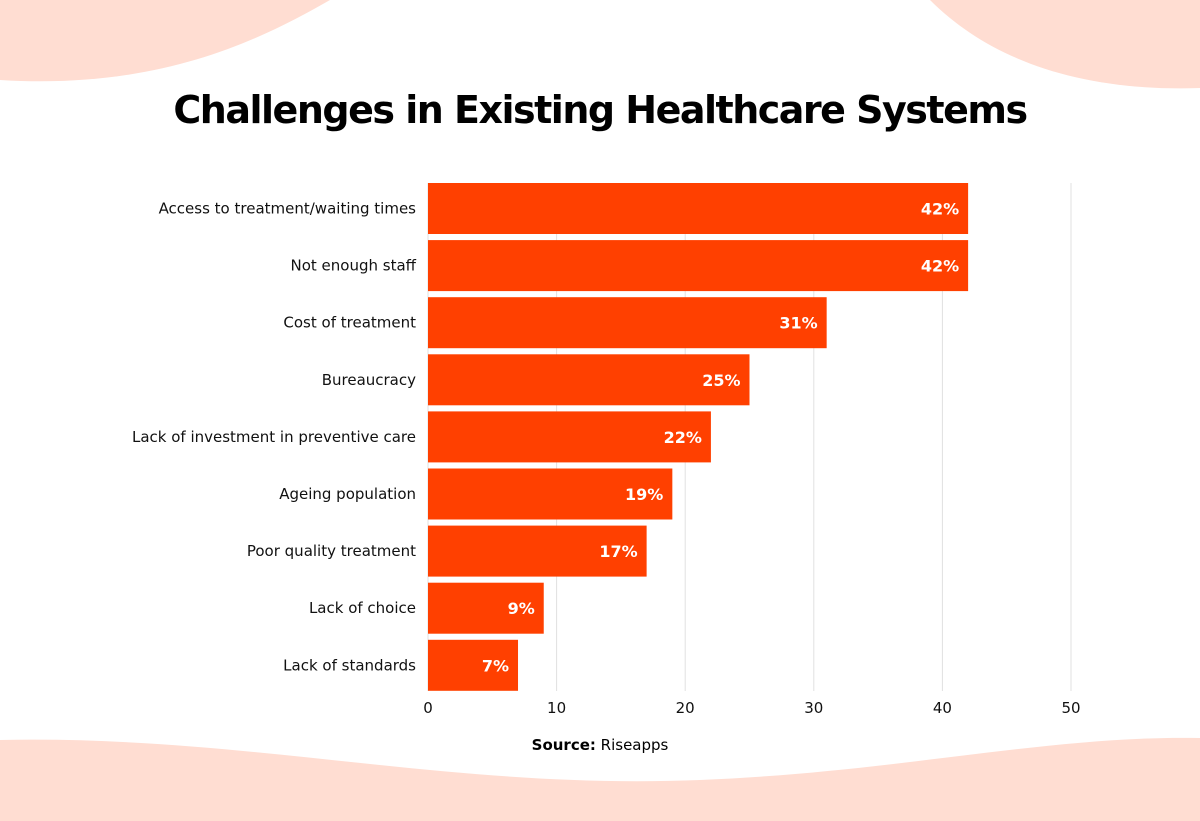  What do you see at coordinates (521, 608) in the screenshot?
I see `data-label: 9%` at bounding box center [521, 608].